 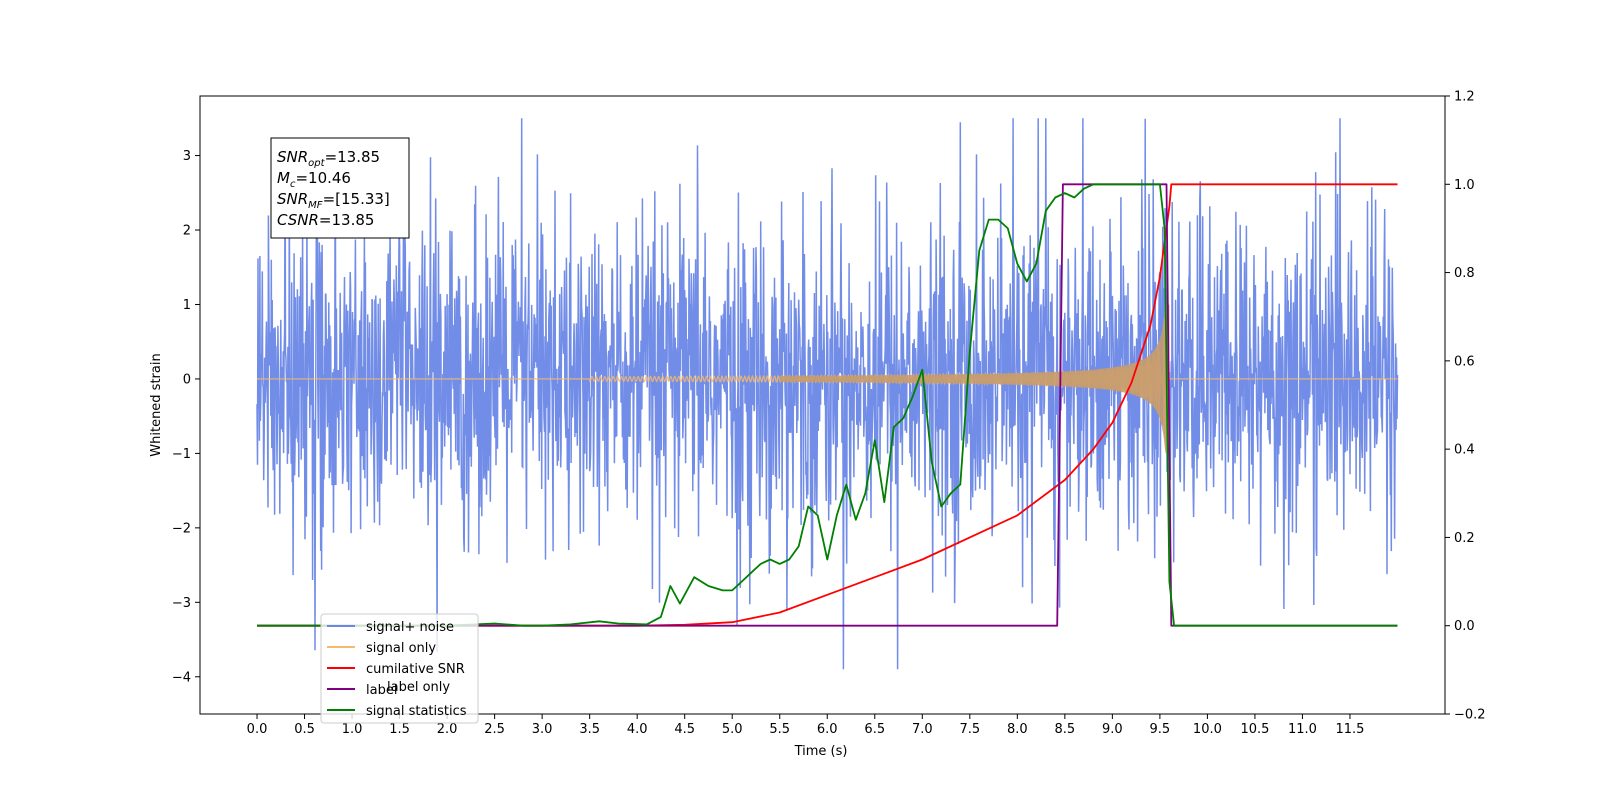 I want to click on x-tick-label: 5.0, so click(x=732, y=729).